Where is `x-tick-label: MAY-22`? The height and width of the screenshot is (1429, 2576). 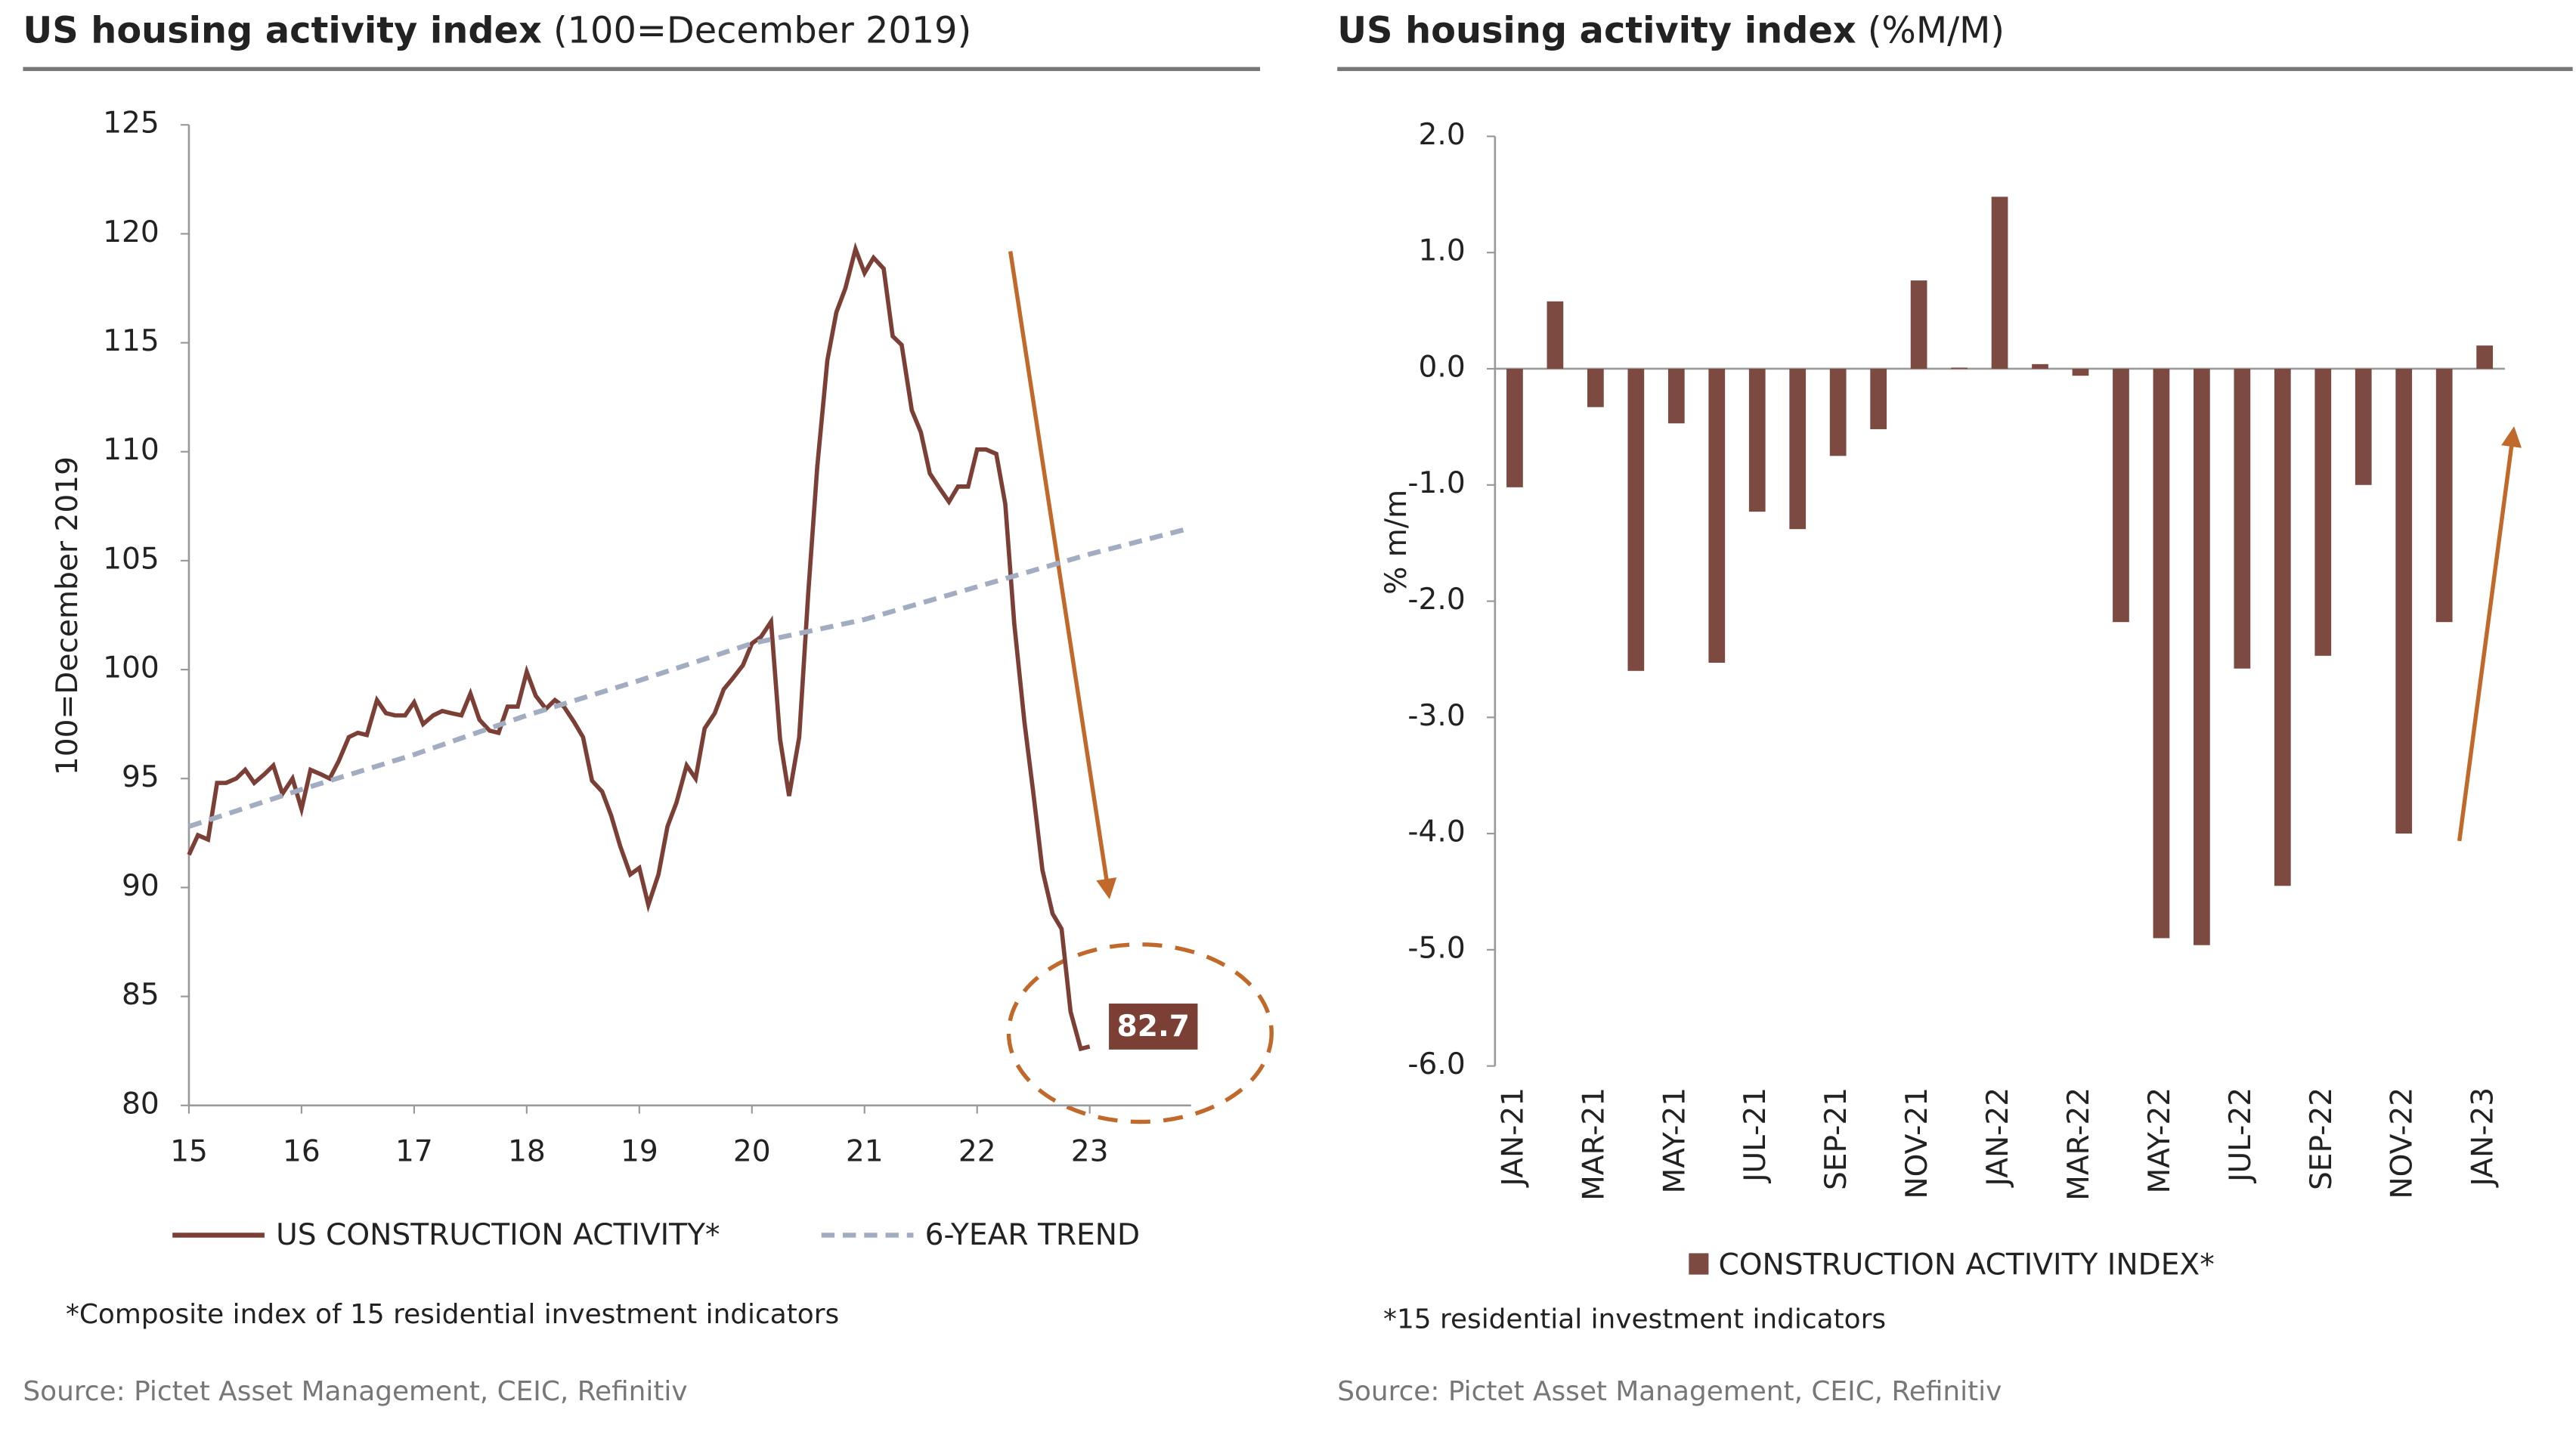 x-tick-label: MAY-22 is located at coordinates (2160, 1140).